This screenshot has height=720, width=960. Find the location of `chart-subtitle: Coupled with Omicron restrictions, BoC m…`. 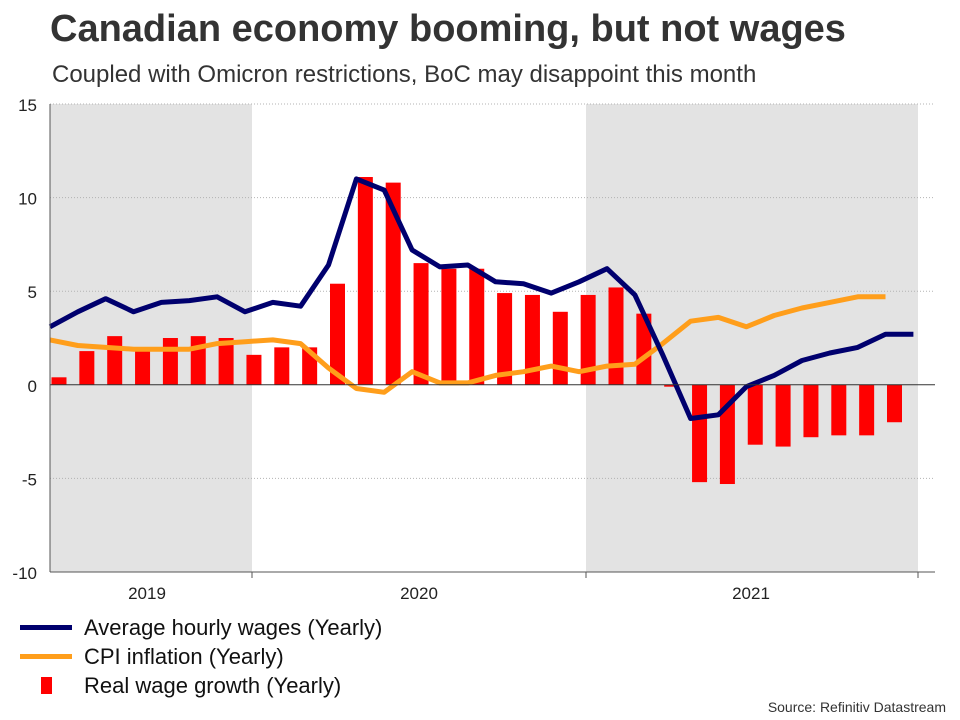

chart-subtitle: Coupled with Omicron restrictions, BoC m… is located at coordinates (404, 74).